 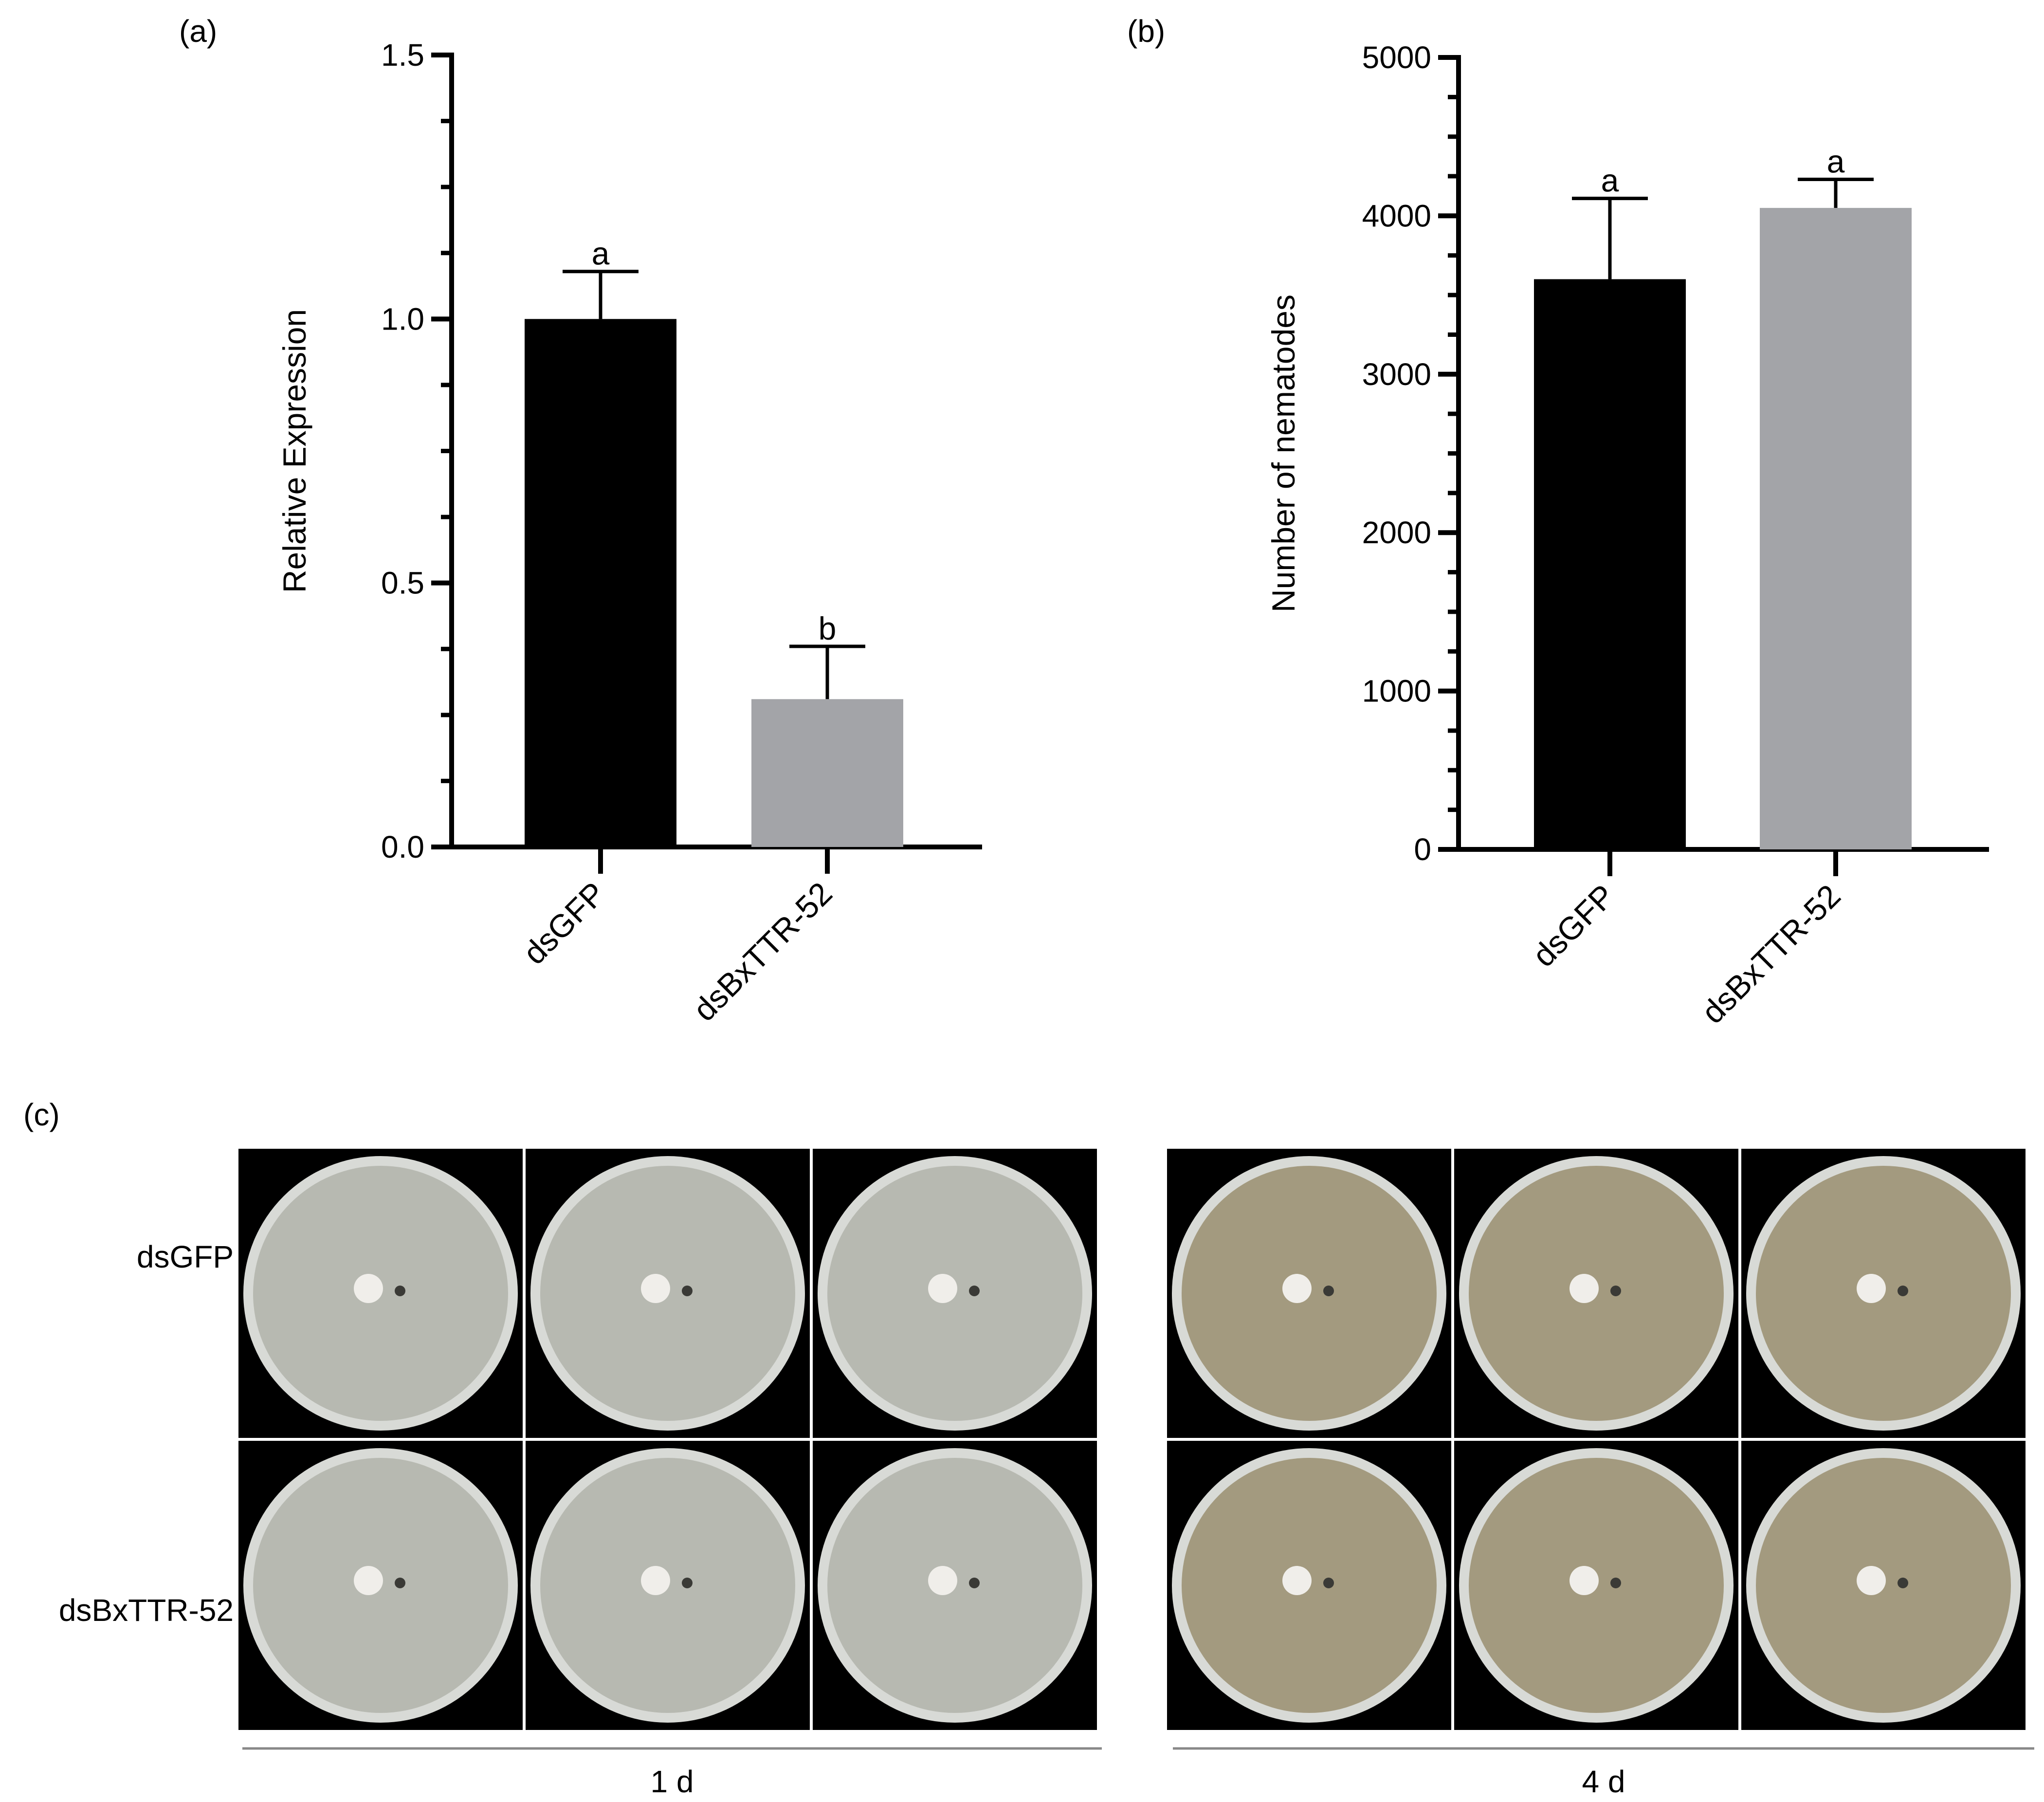 What do you see at coordinates (1423, 849) in the screenshot?
I see `y-tick-label: 0` at bounding box center [1423, 849].